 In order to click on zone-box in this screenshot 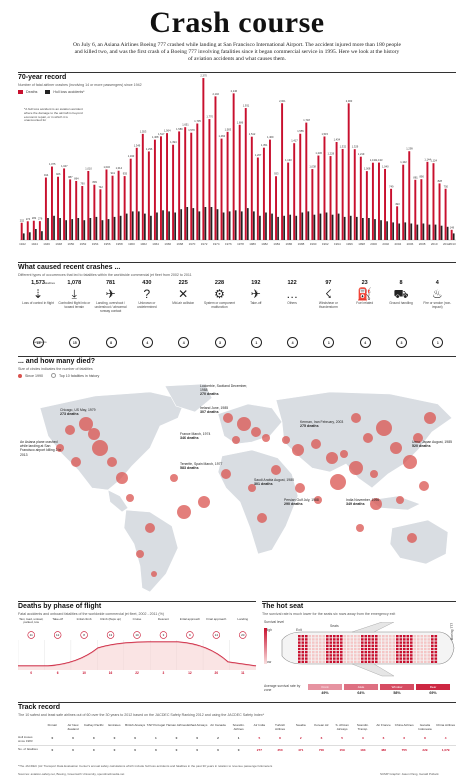, I will do `click(397, 687)`.